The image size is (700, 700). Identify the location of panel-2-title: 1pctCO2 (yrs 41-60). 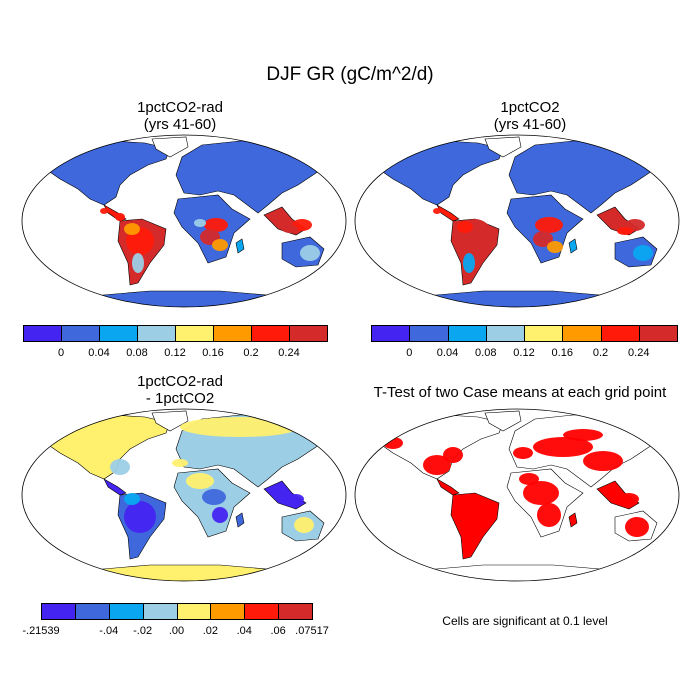
(530, 116).